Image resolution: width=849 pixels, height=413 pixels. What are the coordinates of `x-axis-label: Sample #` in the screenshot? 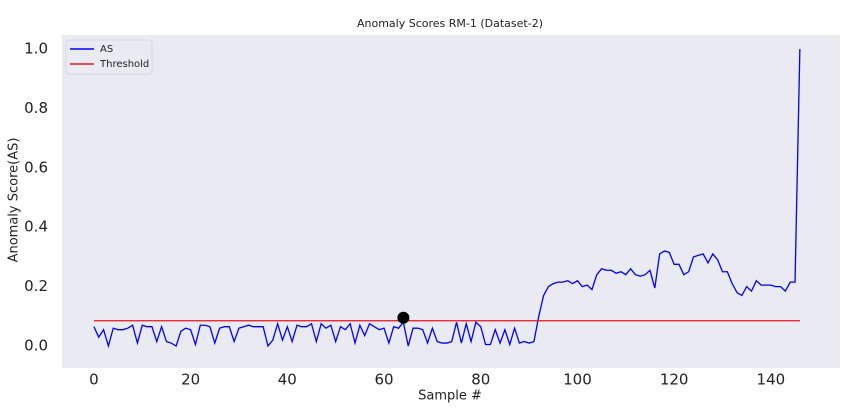 It's located at (450, 396).